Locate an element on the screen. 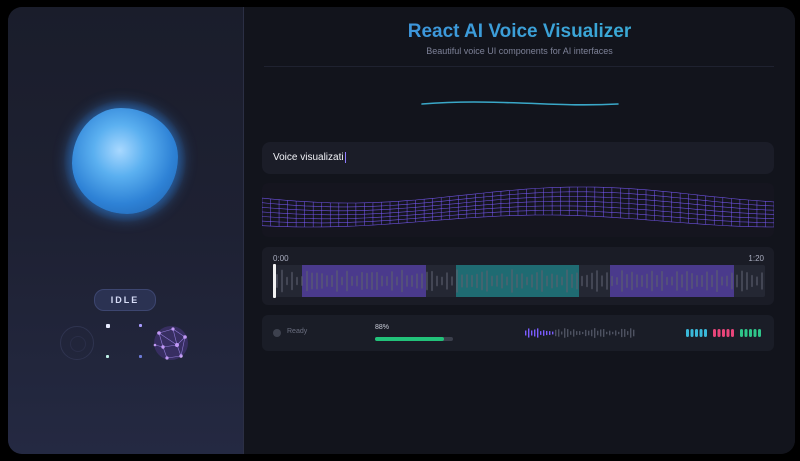 Image resolution: width=800 pixels, height=461 pixels. ring-inner is located at coordinates (78, 344).